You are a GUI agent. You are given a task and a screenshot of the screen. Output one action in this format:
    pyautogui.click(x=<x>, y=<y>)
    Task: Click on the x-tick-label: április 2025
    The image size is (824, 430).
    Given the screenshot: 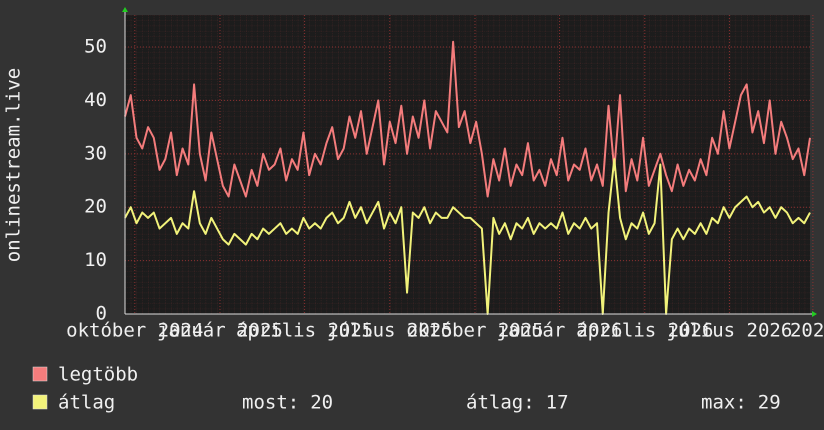 What is the action you would take?
    pyautogui.click(x=304, y=331)
    